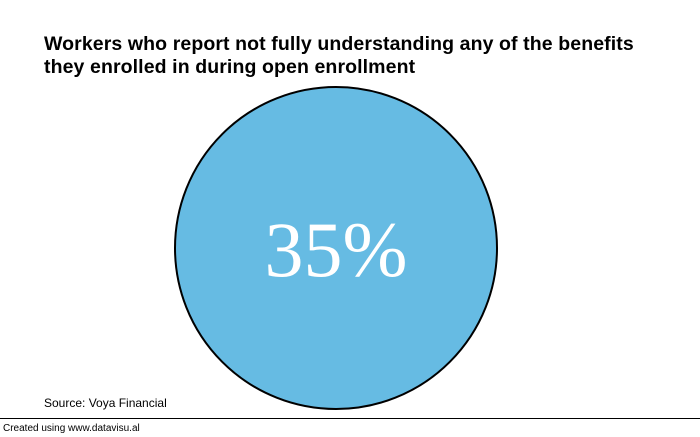 The image size is (700, 437). Describe the element at coordinates (350, 418) in the screenshot. I see `footer-divider` at that location.